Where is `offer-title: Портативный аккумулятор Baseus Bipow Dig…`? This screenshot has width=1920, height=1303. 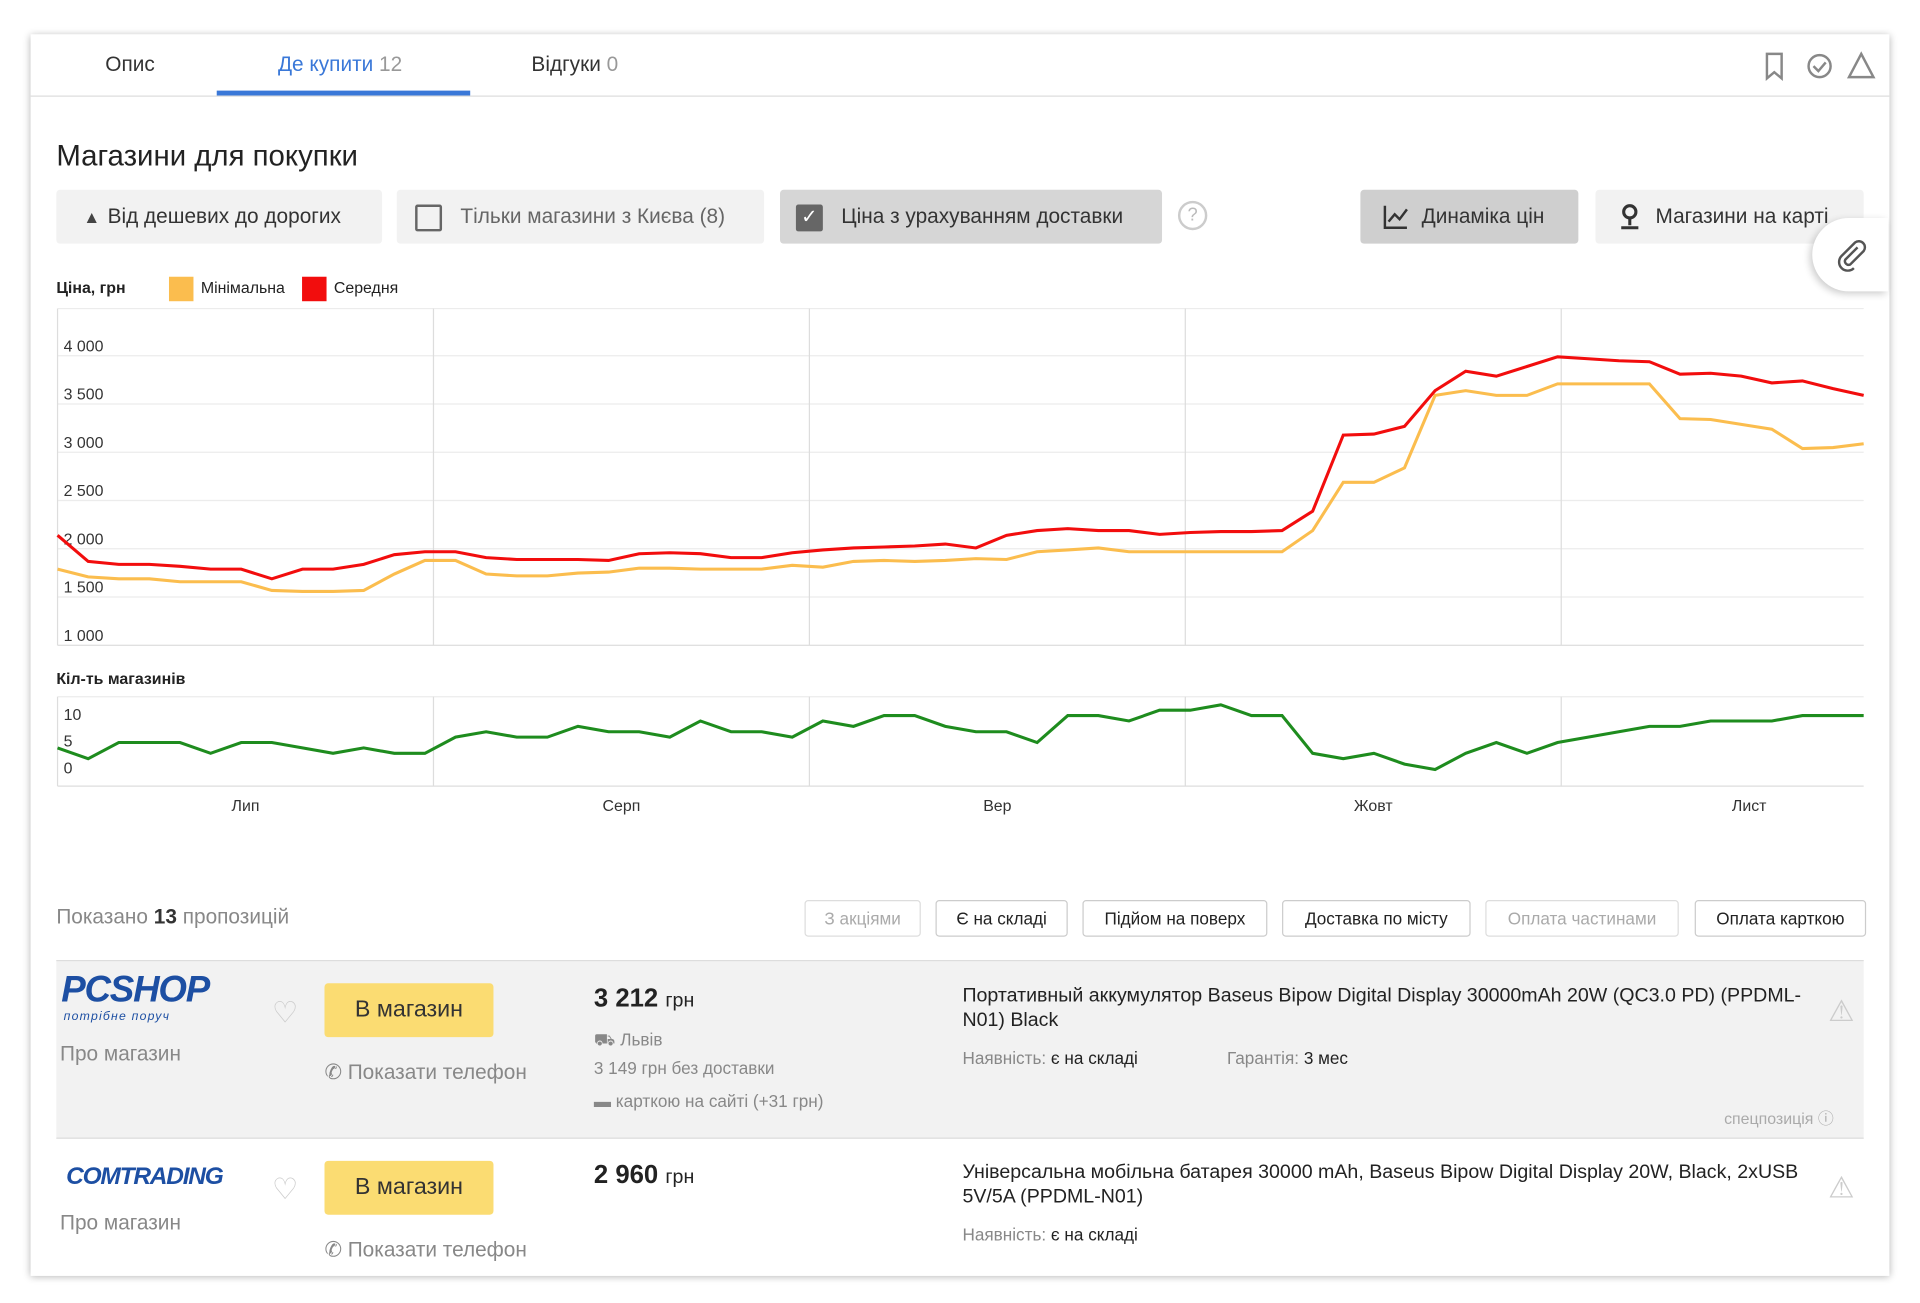 offer-title: Портативный аккумулятор Baseus Bipow Dig… is located at coordinates (1382, 1008).